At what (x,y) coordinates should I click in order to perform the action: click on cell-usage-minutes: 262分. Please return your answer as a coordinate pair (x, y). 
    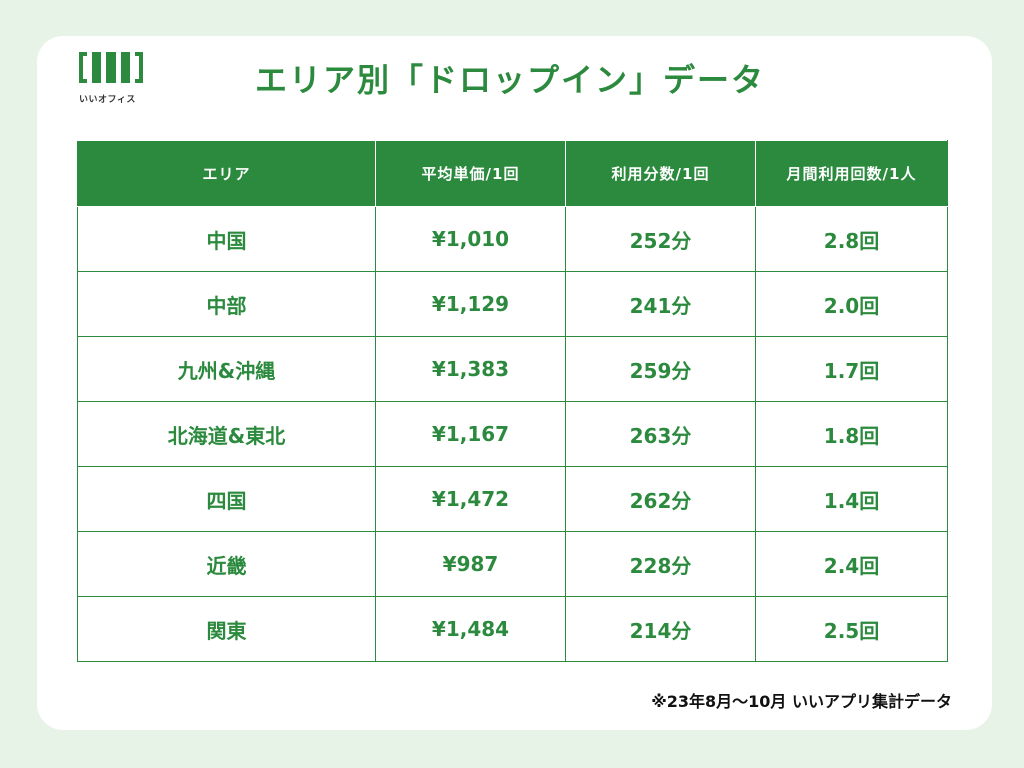
    Looking at the image, I should click on (660, 499).